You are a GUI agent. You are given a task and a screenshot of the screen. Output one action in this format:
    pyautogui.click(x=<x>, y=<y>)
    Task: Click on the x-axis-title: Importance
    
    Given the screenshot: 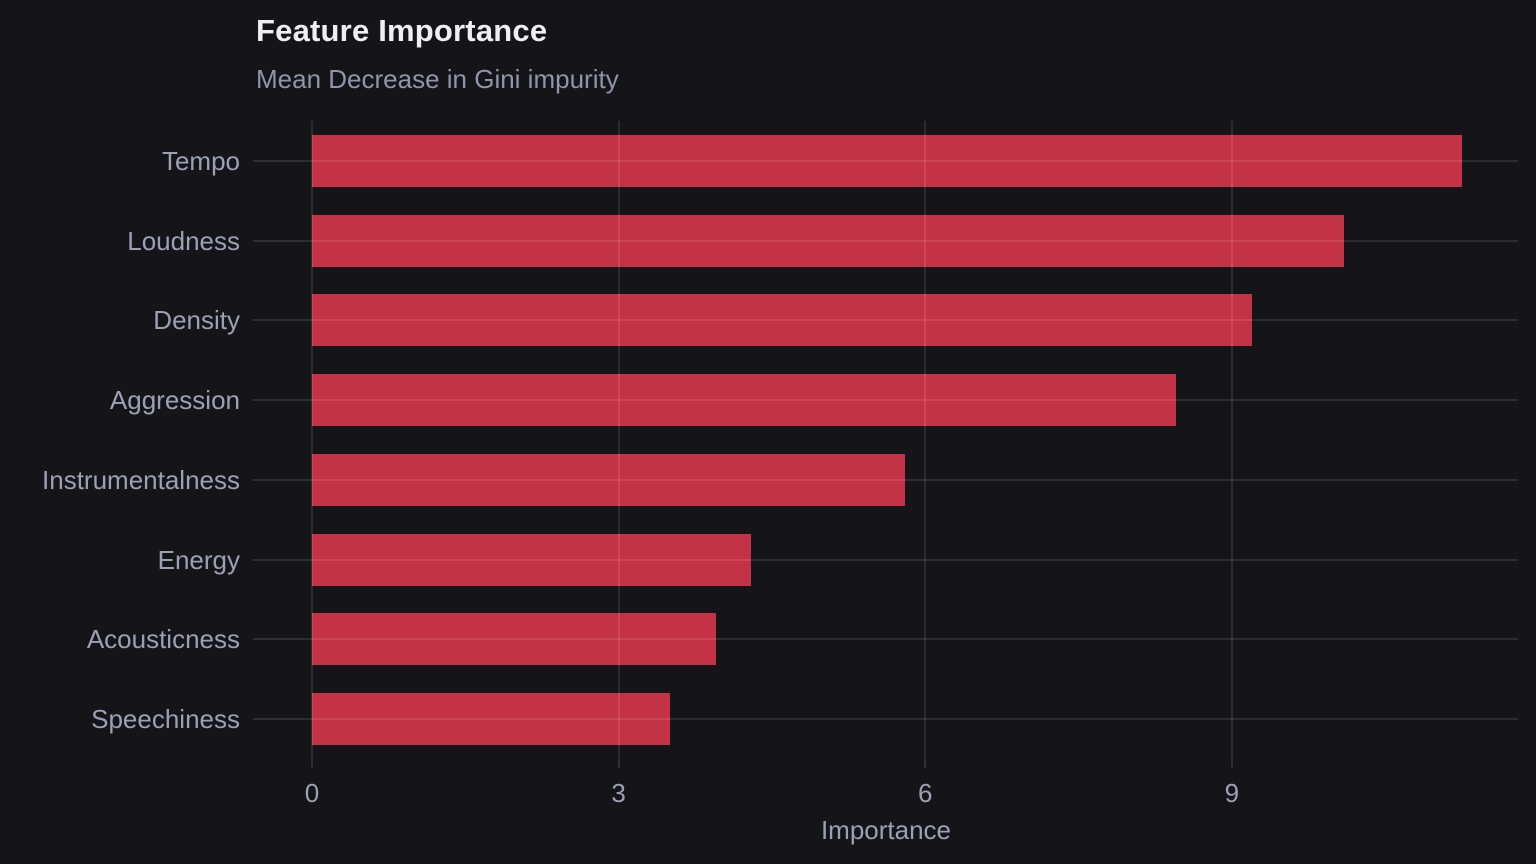 What is the action you would take?
    pyautogui.click(x=886, y=830)
    